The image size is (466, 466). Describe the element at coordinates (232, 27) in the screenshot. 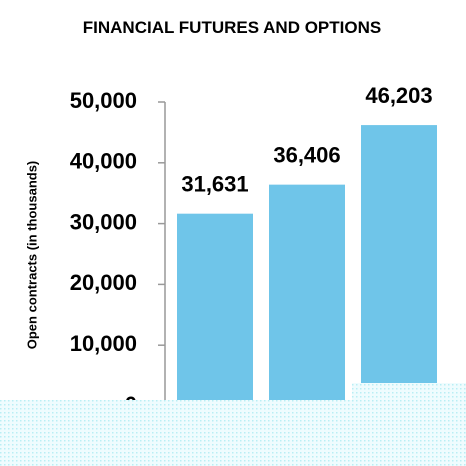

I see `chart-title: FINANCIAL FUTURES AND OPTIONS` at that location.